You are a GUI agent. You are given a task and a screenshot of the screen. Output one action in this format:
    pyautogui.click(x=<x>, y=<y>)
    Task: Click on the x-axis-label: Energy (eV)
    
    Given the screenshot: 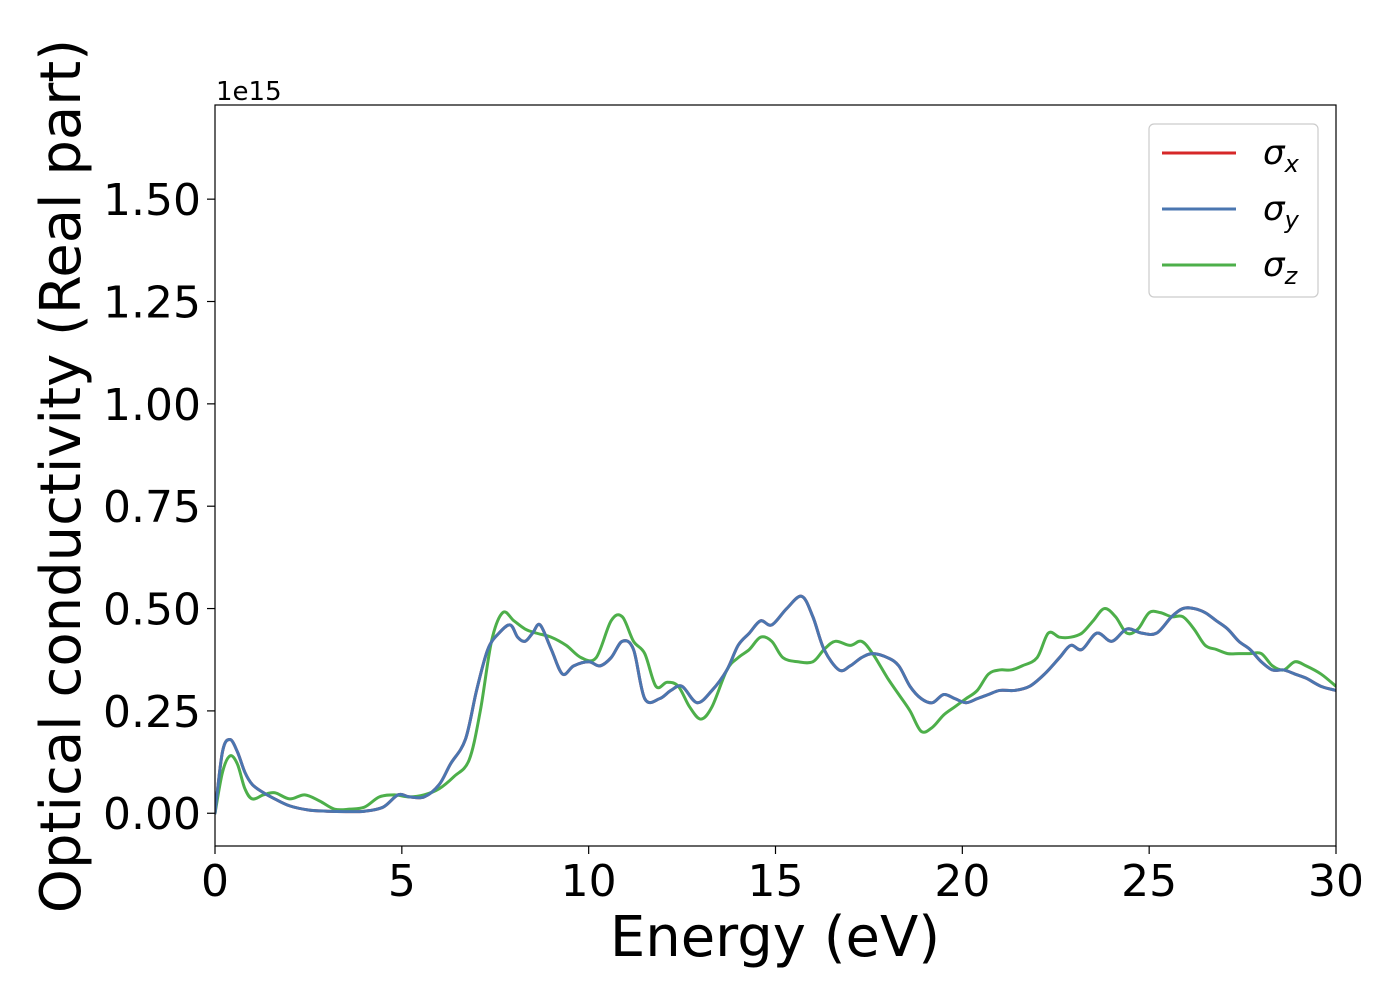 What is the action you would take?
    pyautogui.click(x=775, y=937)
    